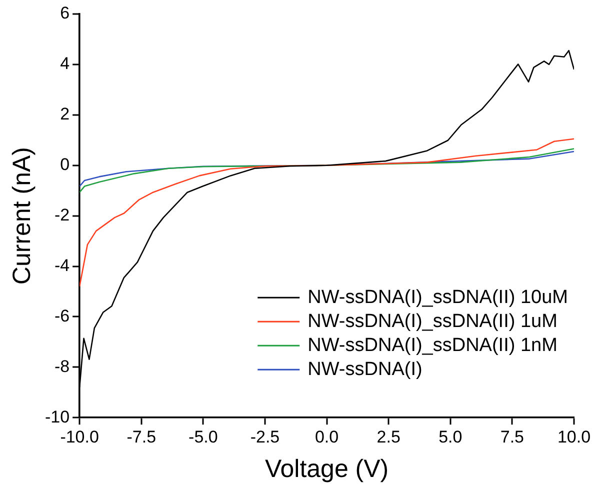  Describe the element at coordinates (22, 216) in the screenshot. I see `y-axis-title: Current (nA)` at that location.